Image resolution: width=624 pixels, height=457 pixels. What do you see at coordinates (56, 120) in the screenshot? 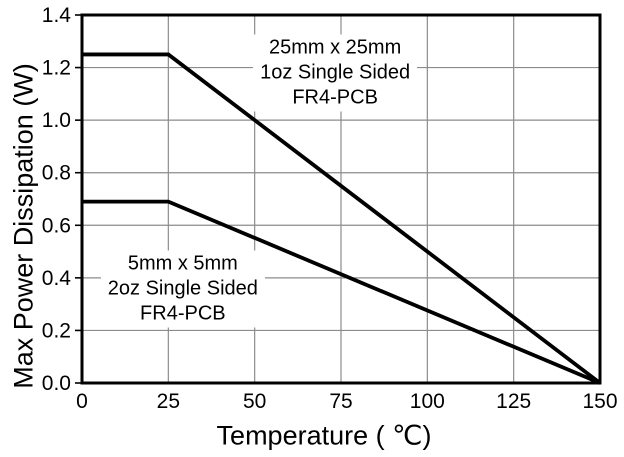
I see `y-tick-label: 1.0` at bounding box center [56, 120].